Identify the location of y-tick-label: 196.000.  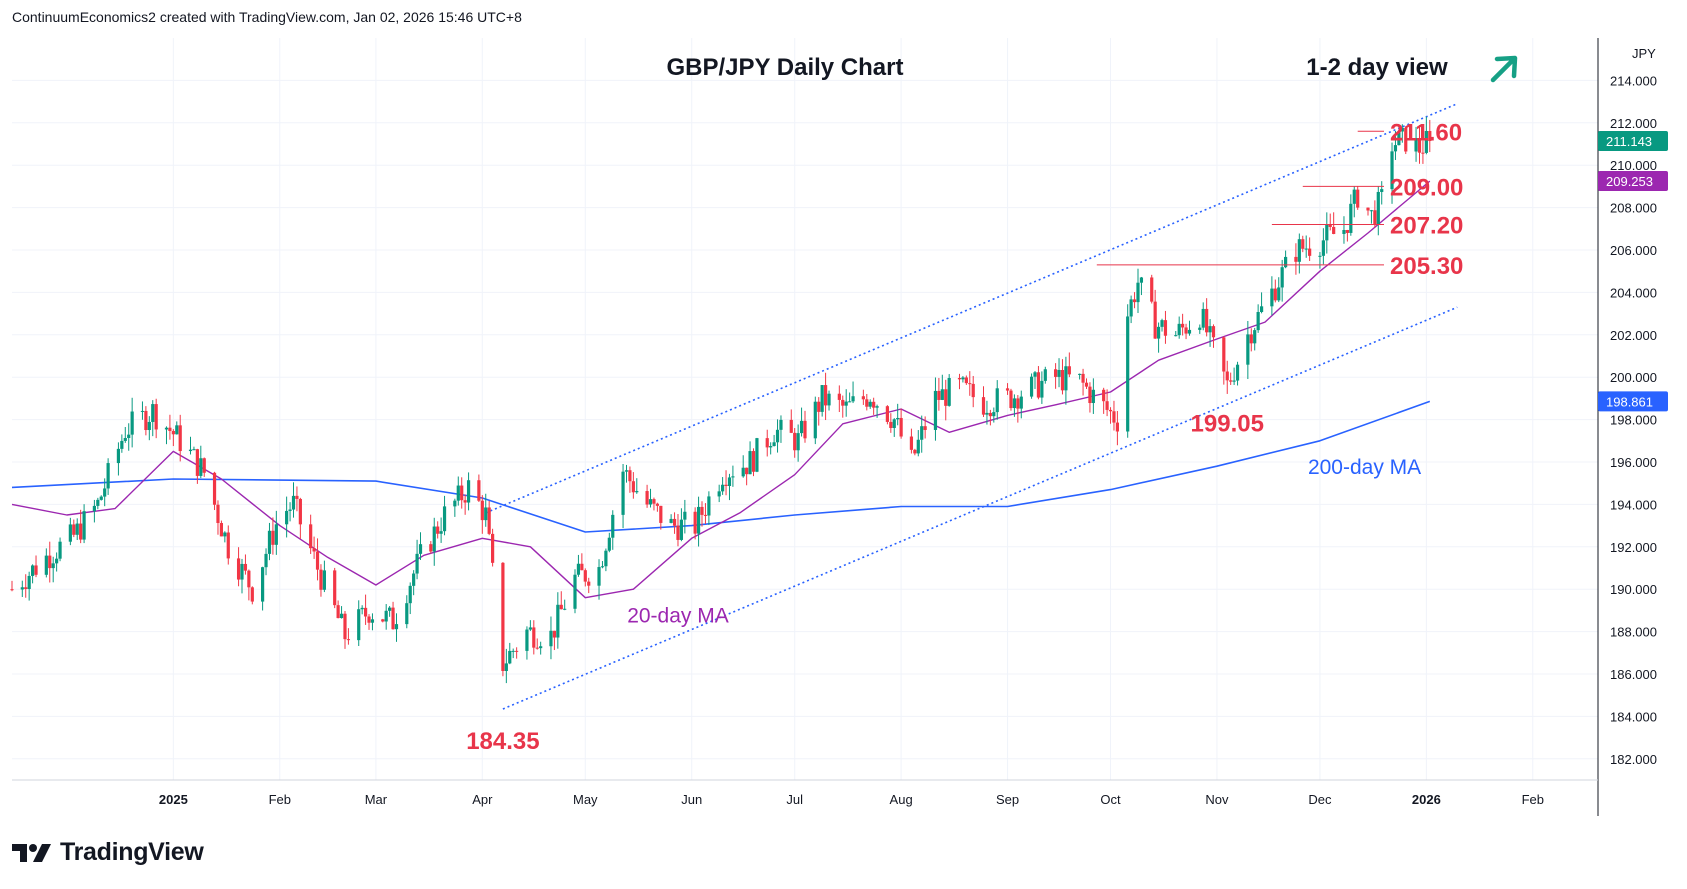
(1633, 462).